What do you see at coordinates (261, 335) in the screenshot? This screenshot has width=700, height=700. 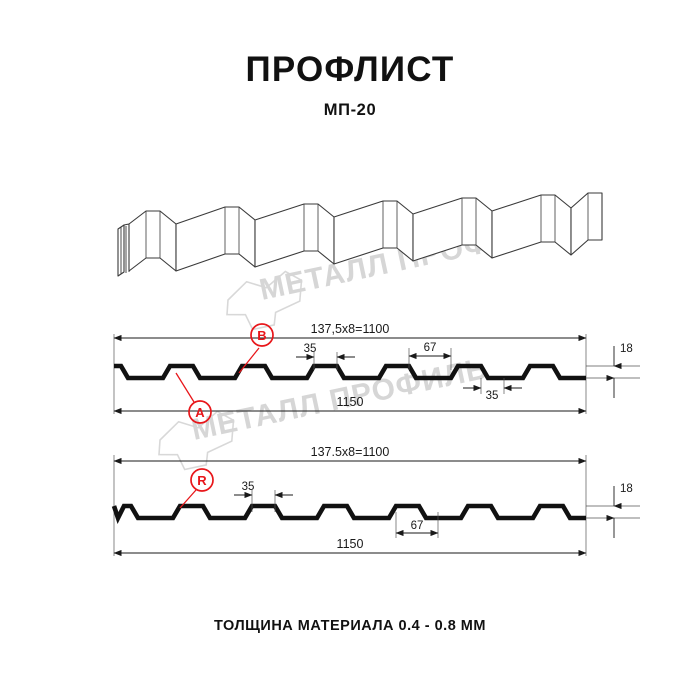 I see `callout-label-b: B` at bounding box center [261, 335].